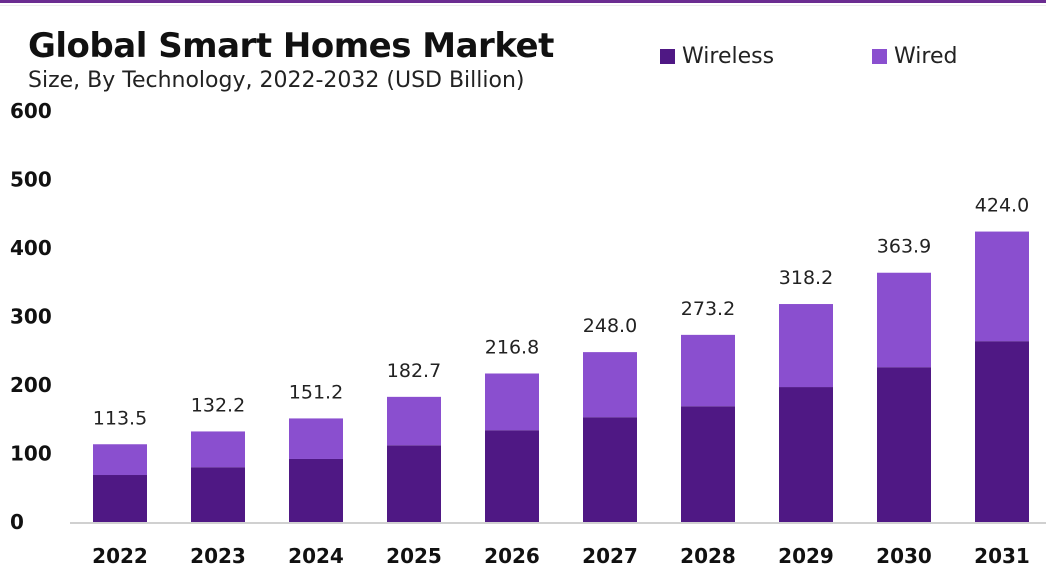 This screenshot has height=588, width=1046. Describe the element at coordinates (610, 556) in the screenshot. I see `x-tick-label: 2027` at that location.